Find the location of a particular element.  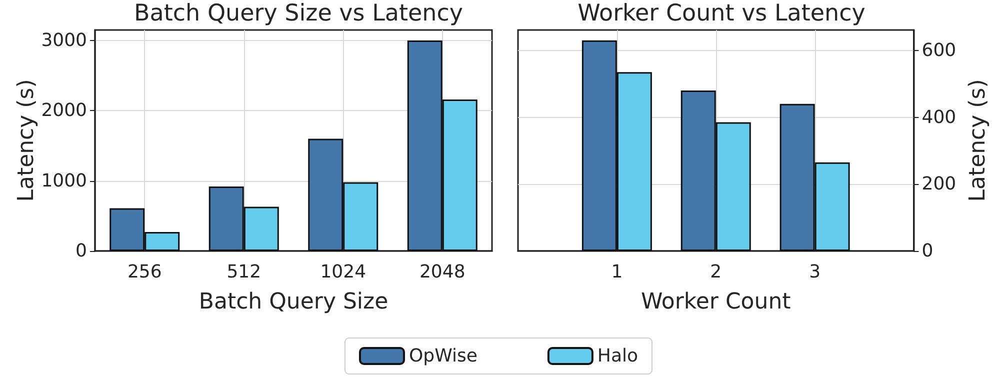

x-tick-label: 512 is located at coordinates (244, 272).